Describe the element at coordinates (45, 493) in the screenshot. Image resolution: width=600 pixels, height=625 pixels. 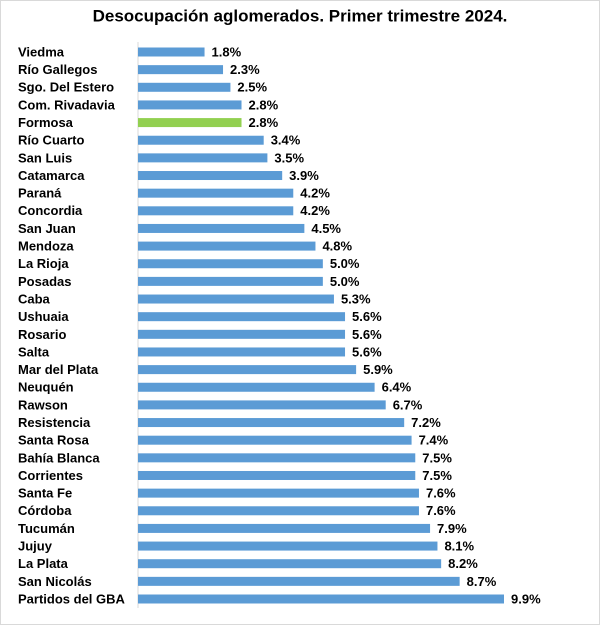
I see `category-label: Santa Fe` at that location.